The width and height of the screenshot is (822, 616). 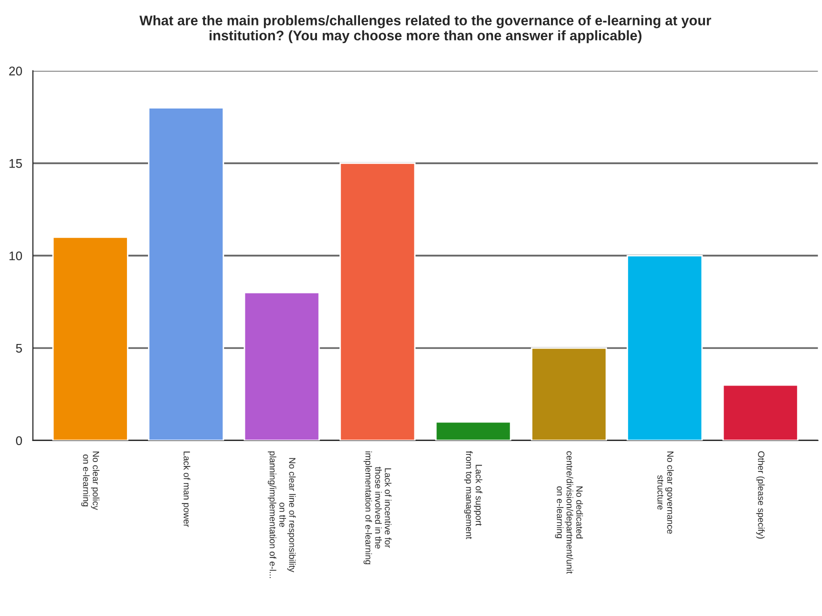 I want to click on x-tick-label: Lack of support from top management, so click(x=473, y=495).